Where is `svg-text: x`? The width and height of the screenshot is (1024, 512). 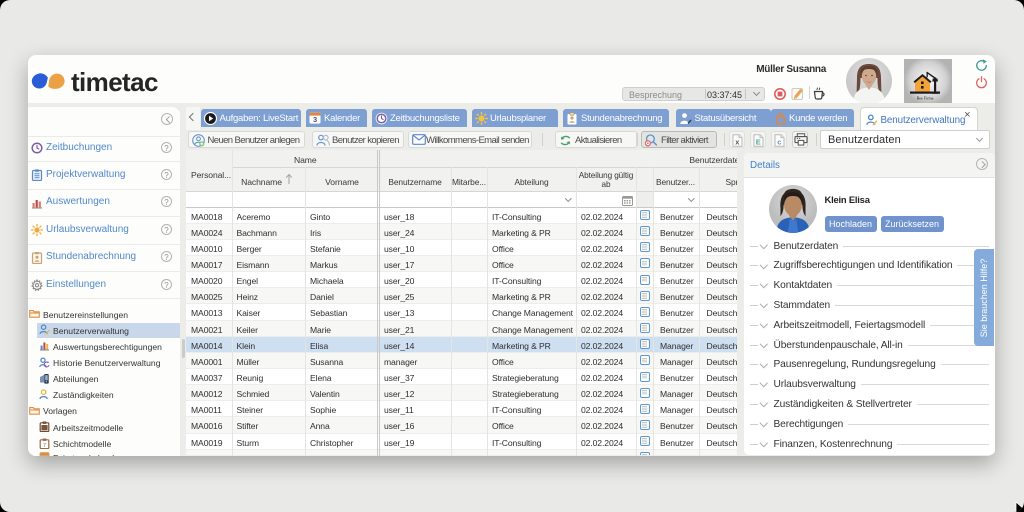
svg-text: x is located at coordinates (737, 141).